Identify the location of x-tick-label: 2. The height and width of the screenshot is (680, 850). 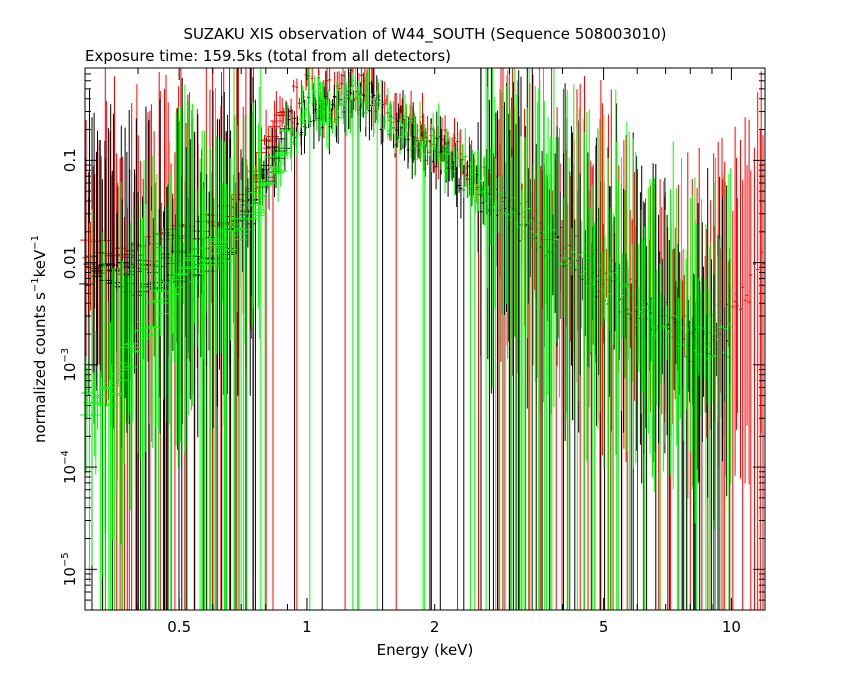
(435, 627).